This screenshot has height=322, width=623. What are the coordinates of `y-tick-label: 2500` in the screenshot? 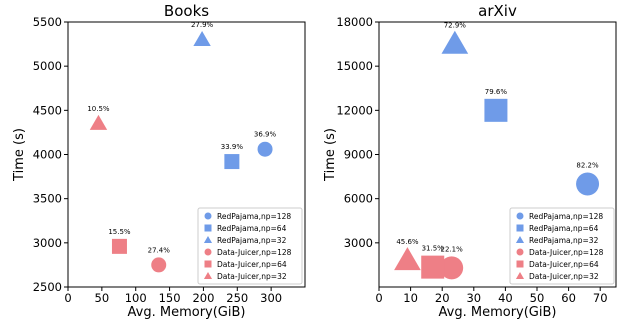 It's located at (47, 287).